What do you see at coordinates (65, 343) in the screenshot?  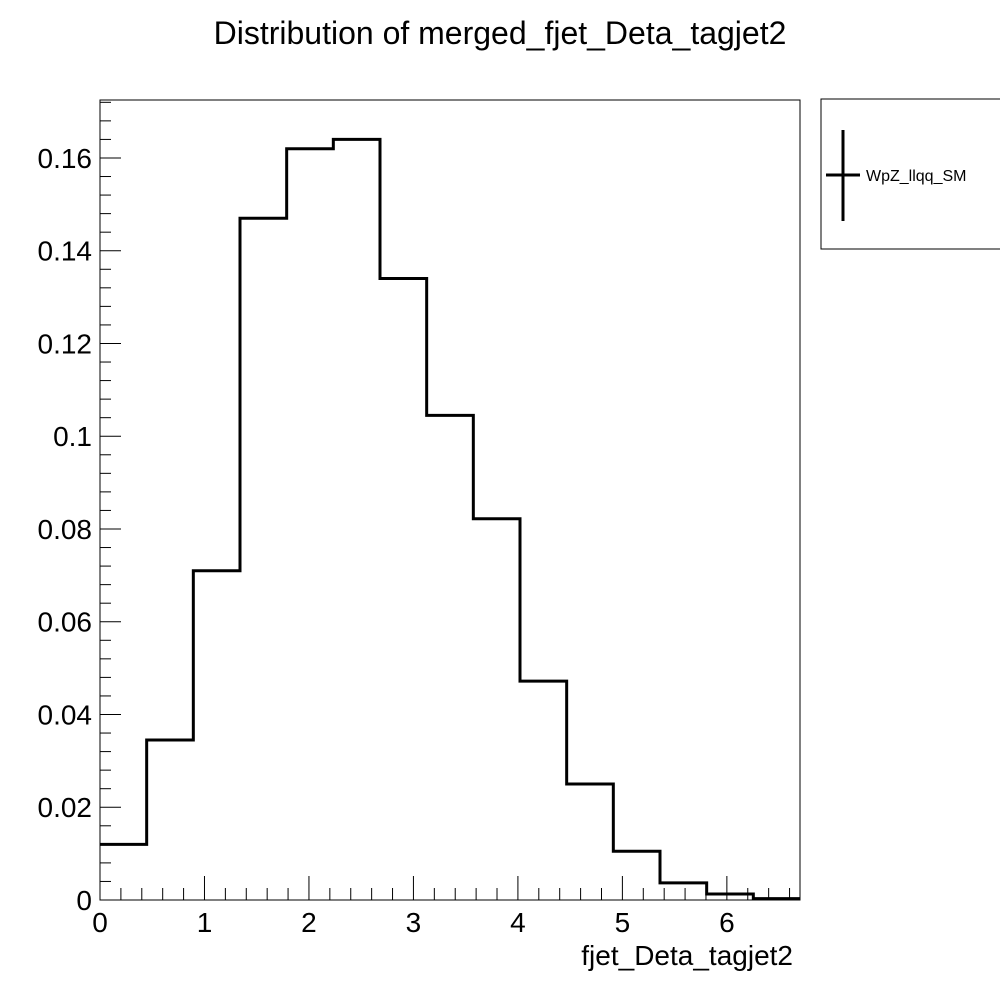 I see `y-tick-label: 0.12` at bounding box center [65, 343].